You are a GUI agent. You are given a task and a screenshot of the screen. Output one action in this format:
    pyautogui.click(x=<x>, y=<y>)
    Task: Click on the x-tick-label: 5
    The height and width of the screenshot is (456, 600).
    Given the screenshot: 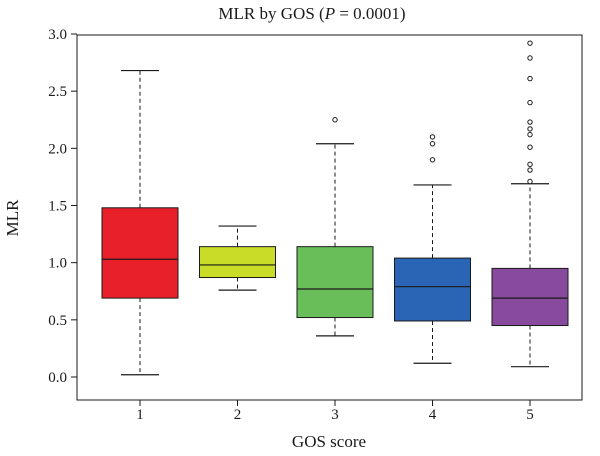 What is the action you would take?
    pyautogui.click(x=530, y=415)
    